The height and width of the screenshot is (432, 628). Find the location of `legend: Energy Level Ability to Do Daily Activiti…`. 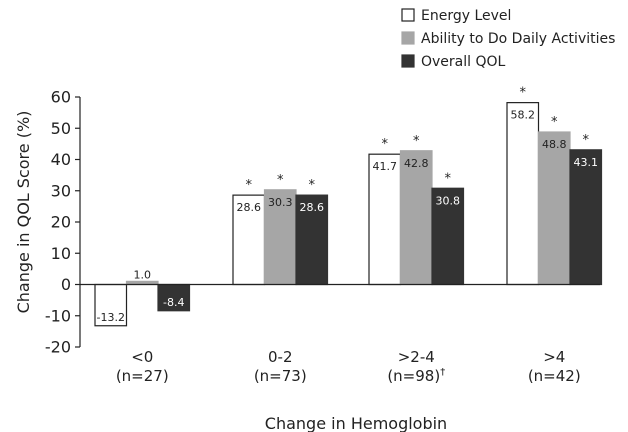

legend: Energy Level Ability to Do Daily Activiti… is located at coordinates (508, 39).